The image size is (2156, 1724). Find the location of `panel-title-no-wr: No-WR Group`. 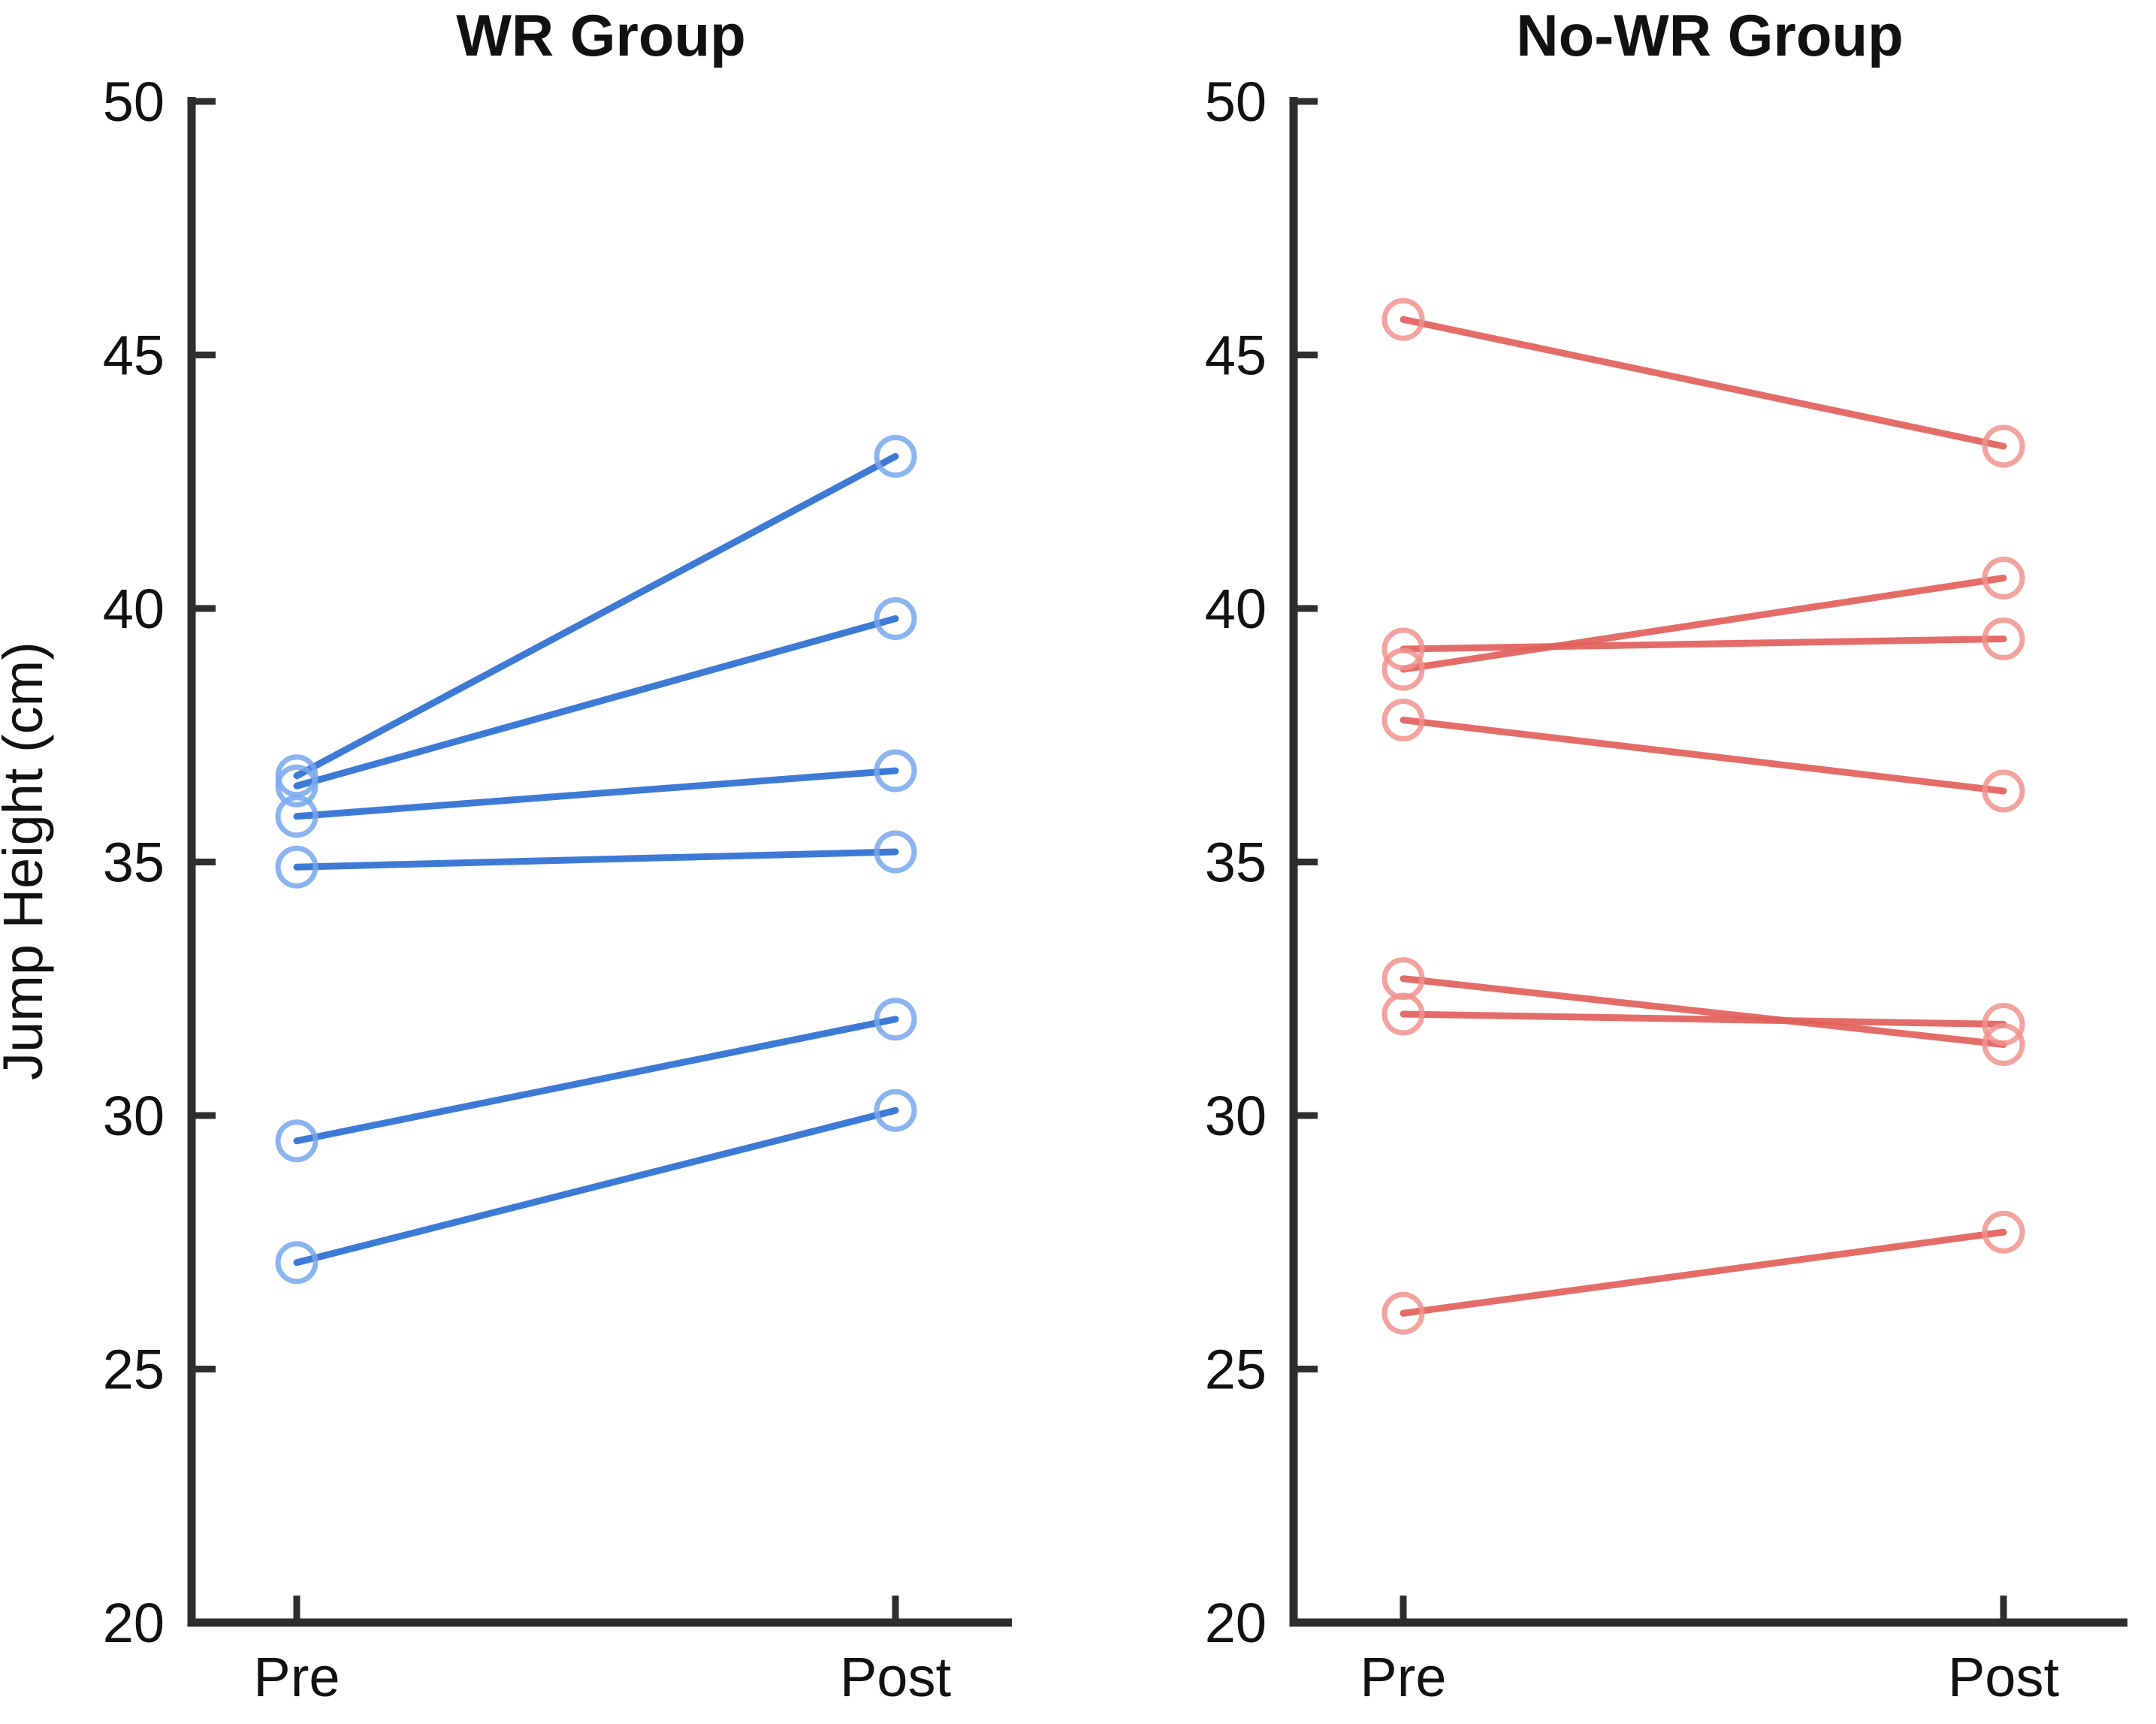

panel-title-no-wr: No-WR Group is located at coordinates (1710, 35).